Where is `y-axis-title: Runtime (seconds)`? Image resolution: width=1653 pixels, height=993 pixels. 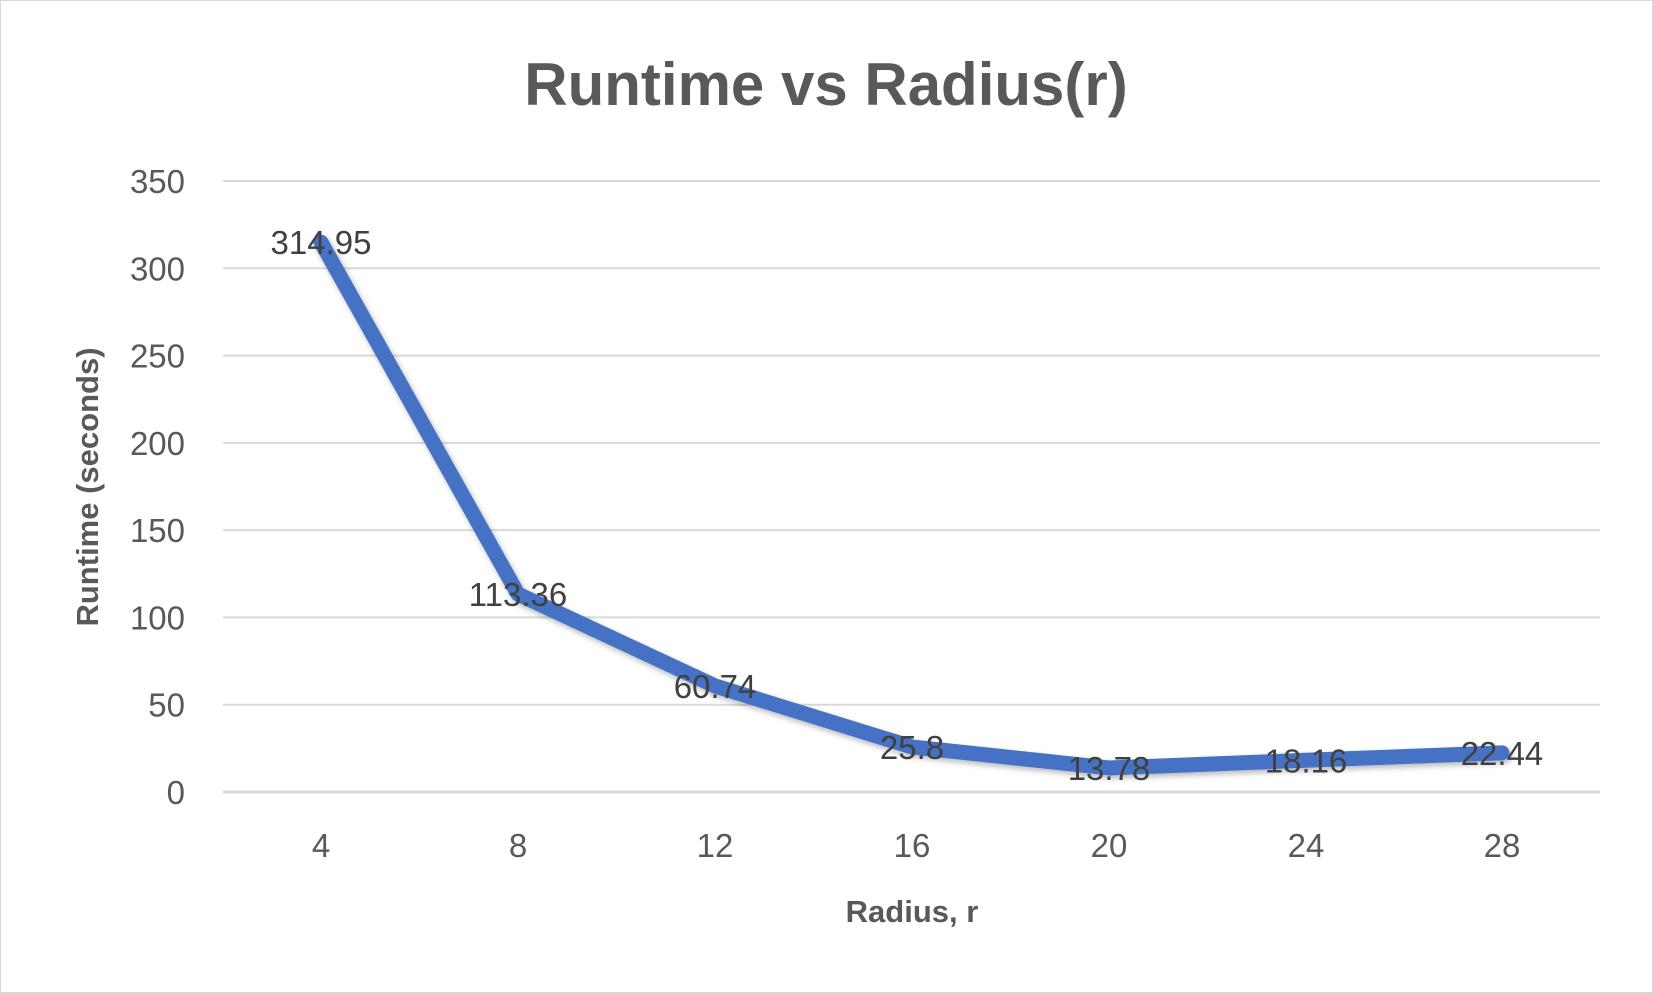 y-axis-title: Runtime (seconds) is located at coordinates (87, 486).